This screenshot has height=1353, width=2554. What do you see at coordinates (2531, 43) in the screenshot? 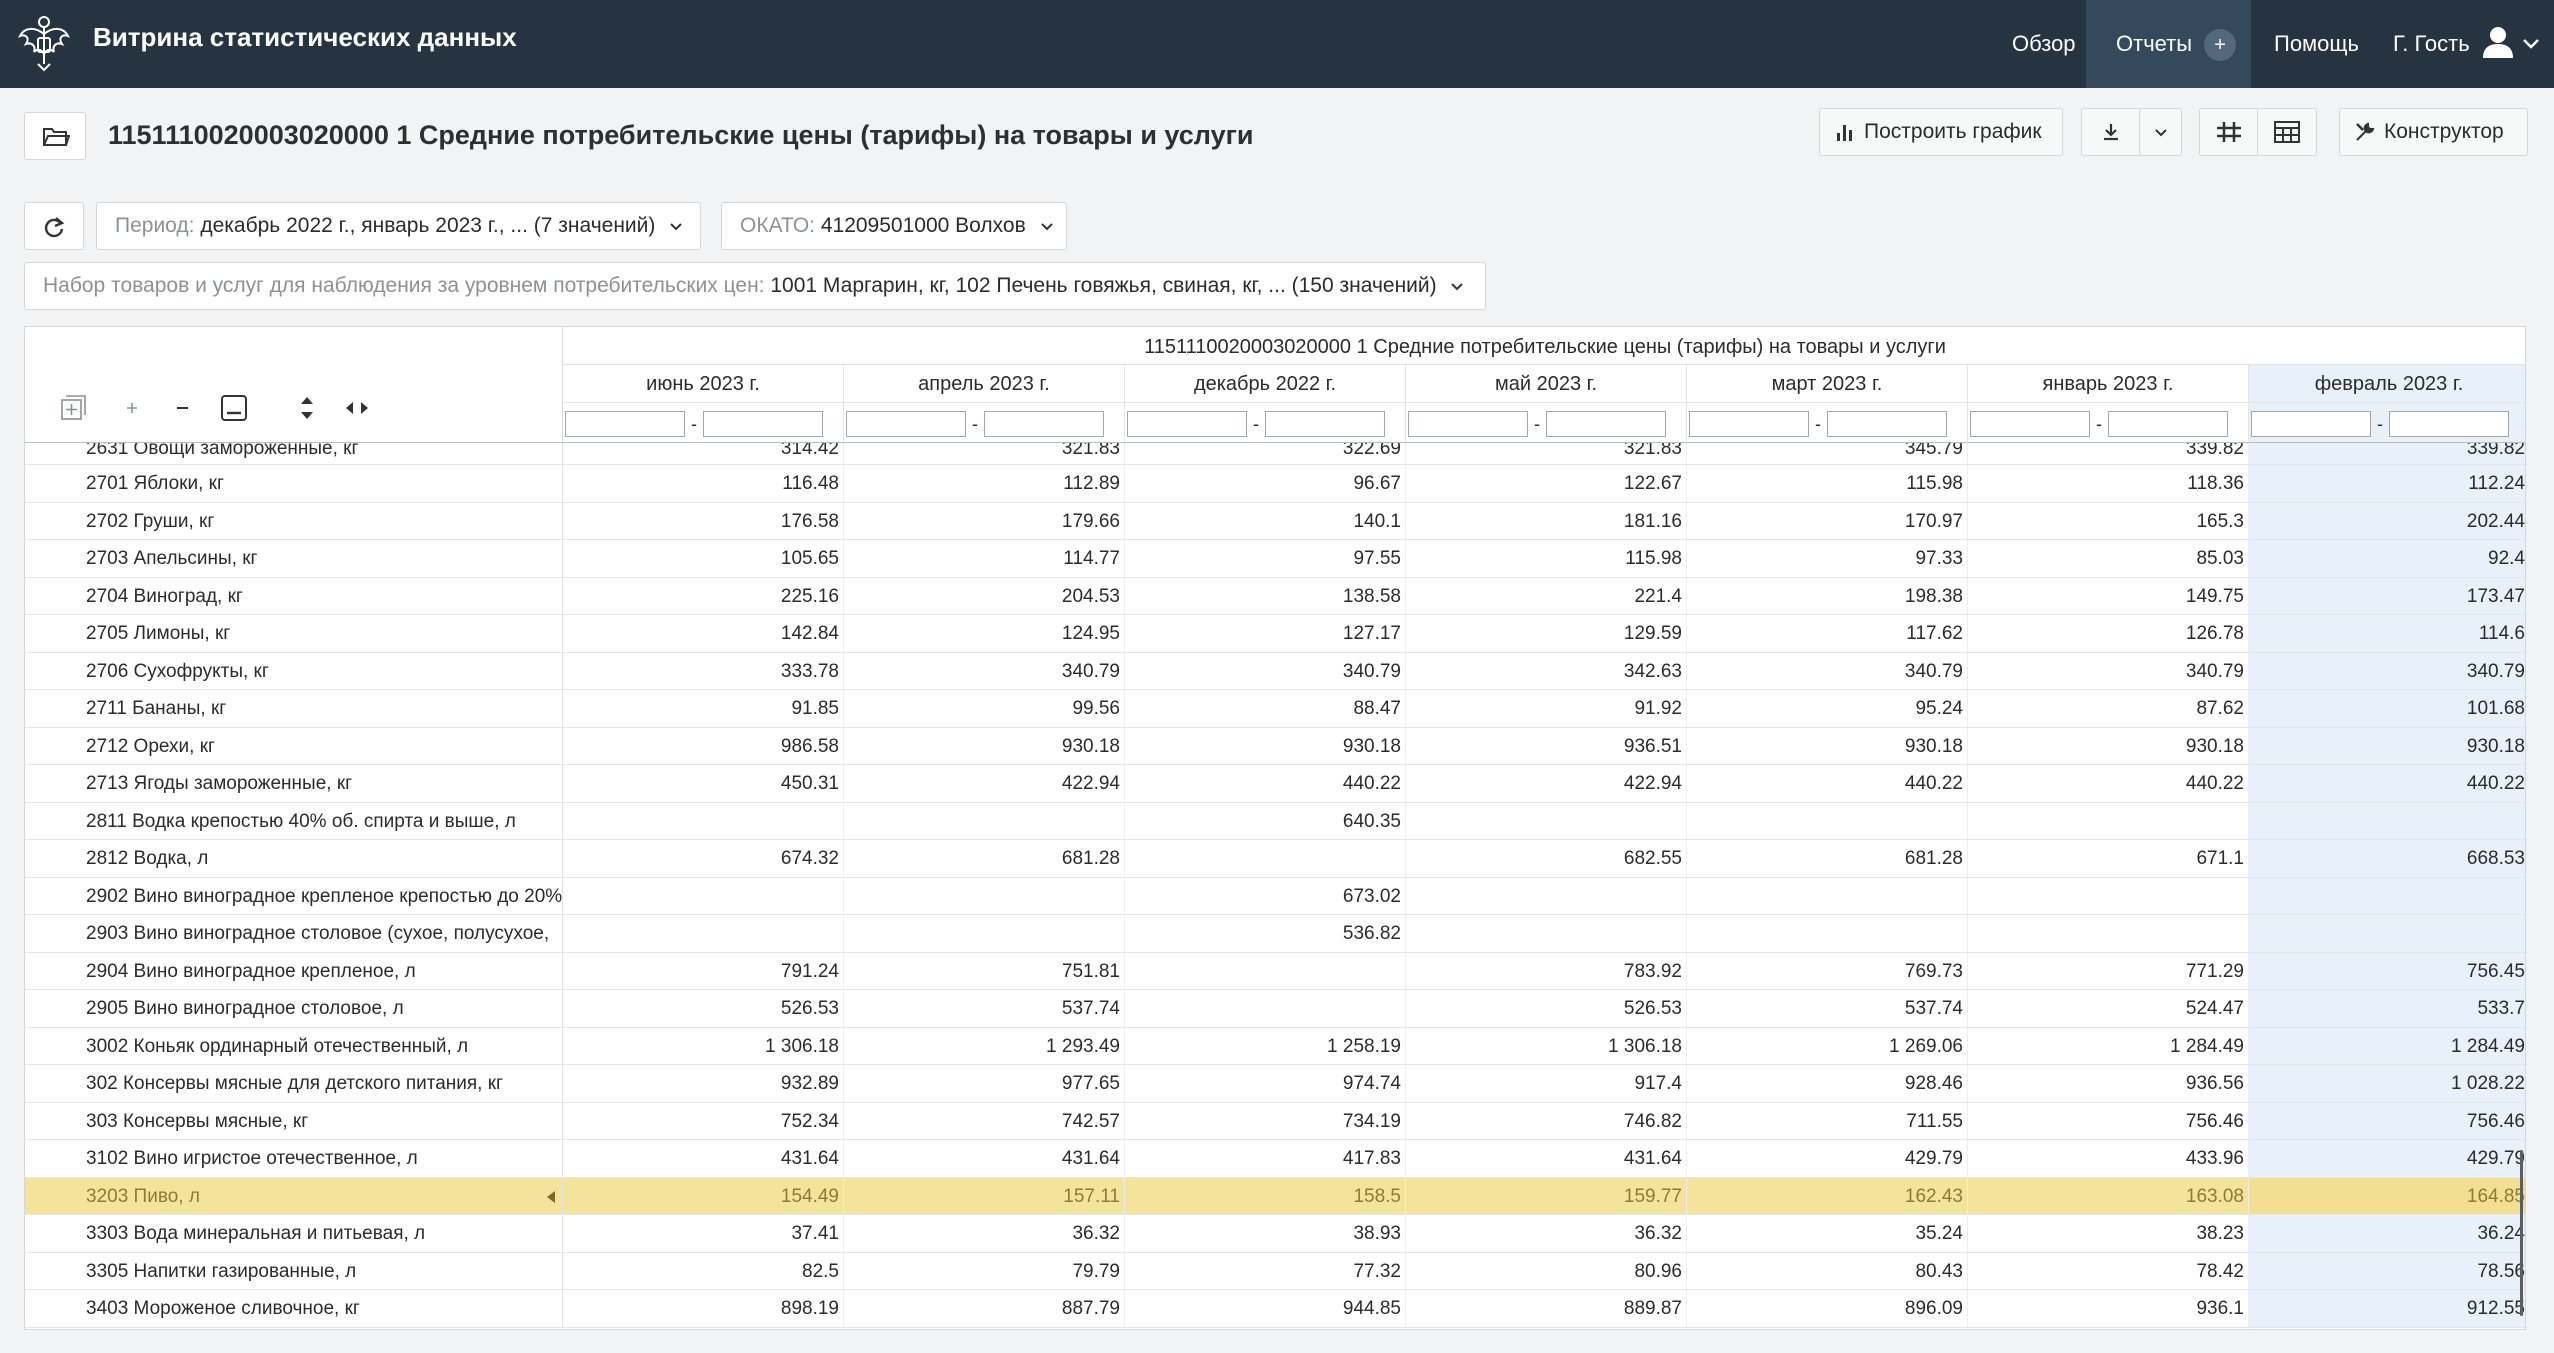
I see `chevron-down-icon` at bounding box center [2531, 43].